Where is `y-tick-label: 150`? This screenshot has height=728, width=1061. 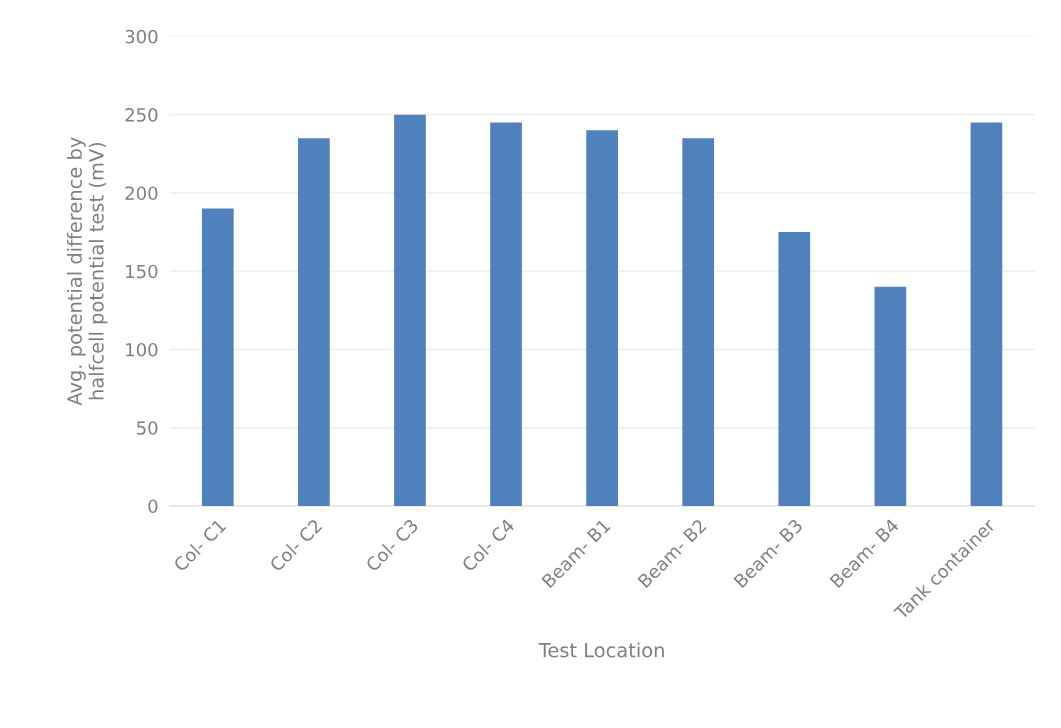 y-tick-label: 150 is located at coordinates (142, 271).